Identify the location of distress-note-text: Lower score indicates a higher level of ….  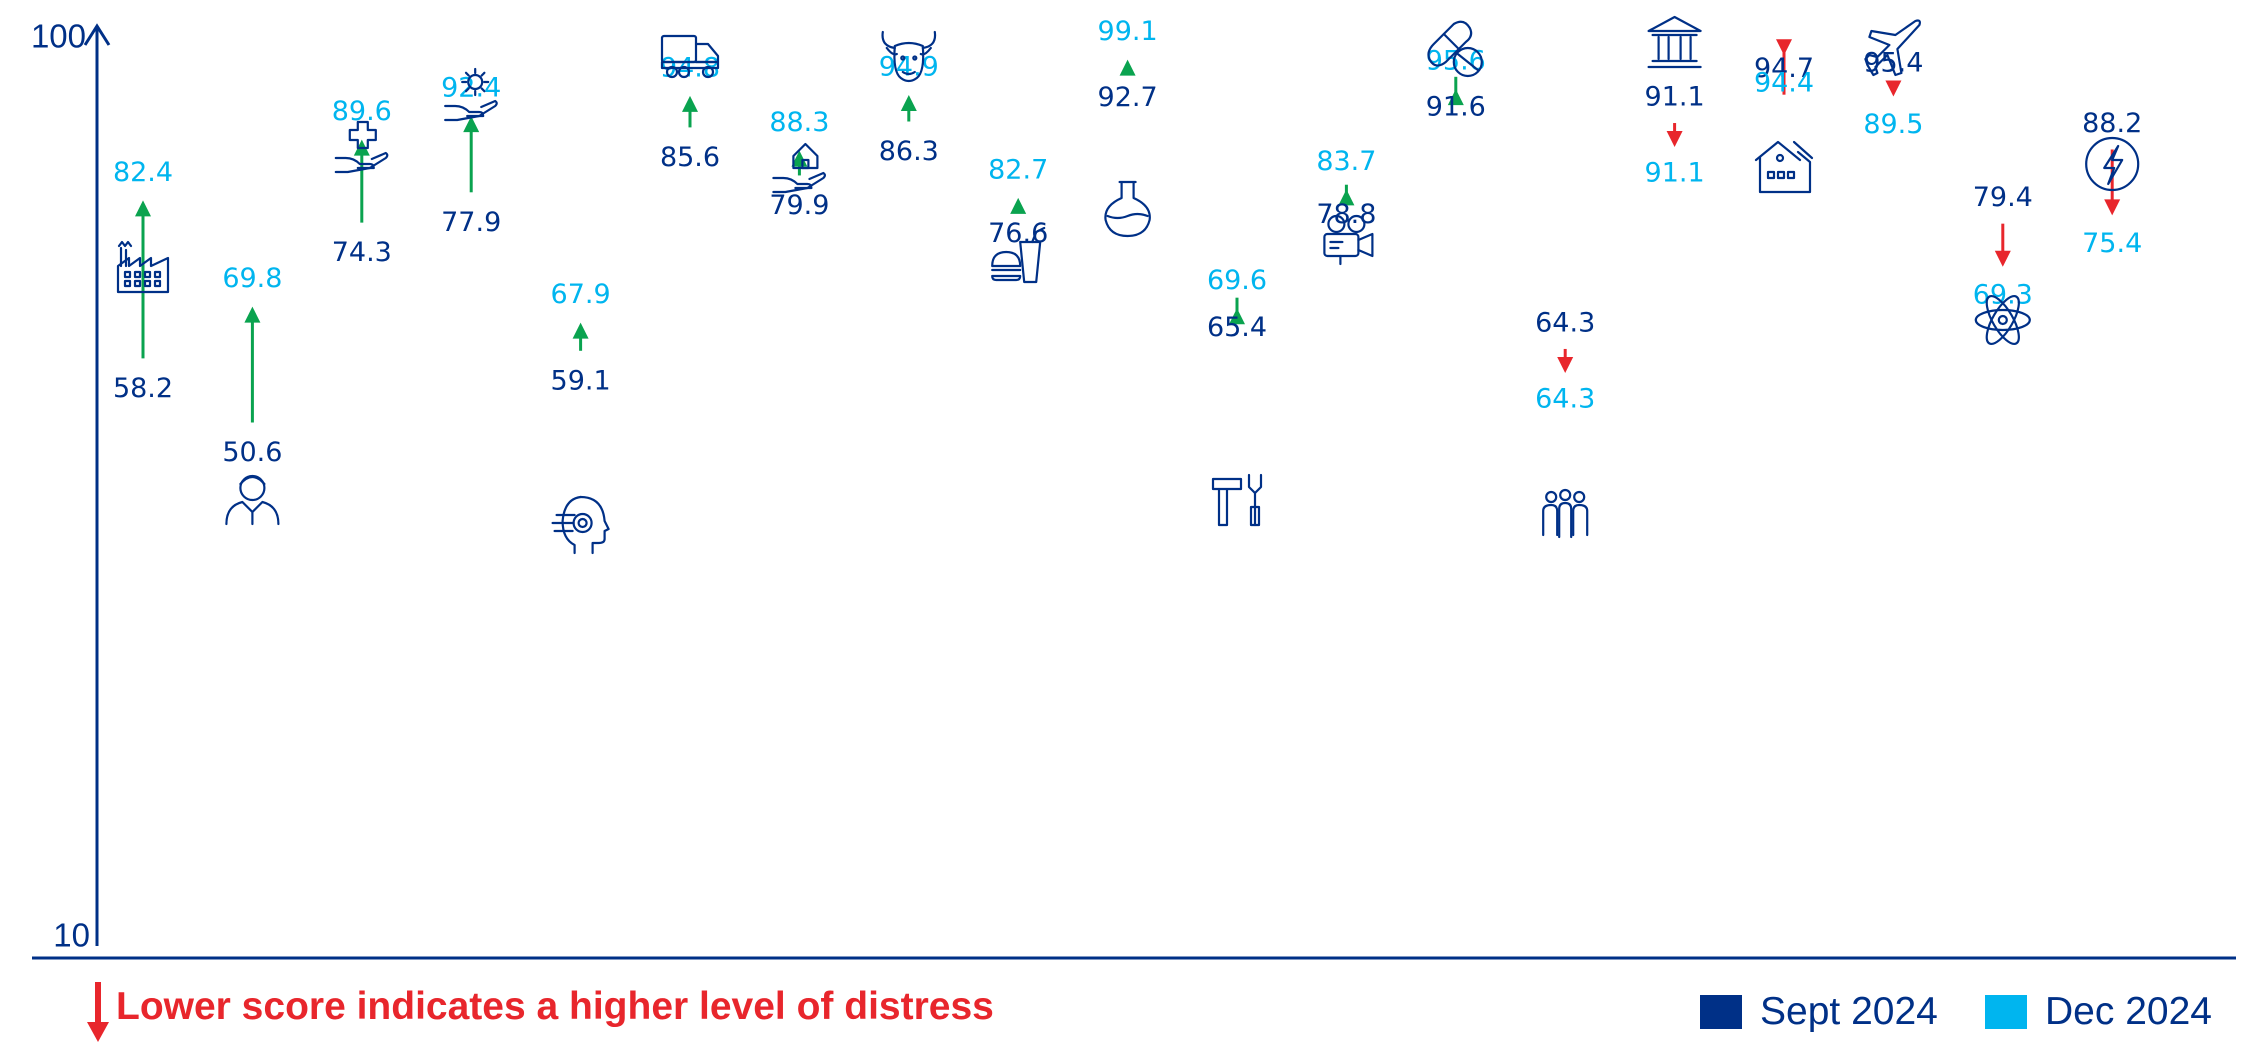
(555, 1006).